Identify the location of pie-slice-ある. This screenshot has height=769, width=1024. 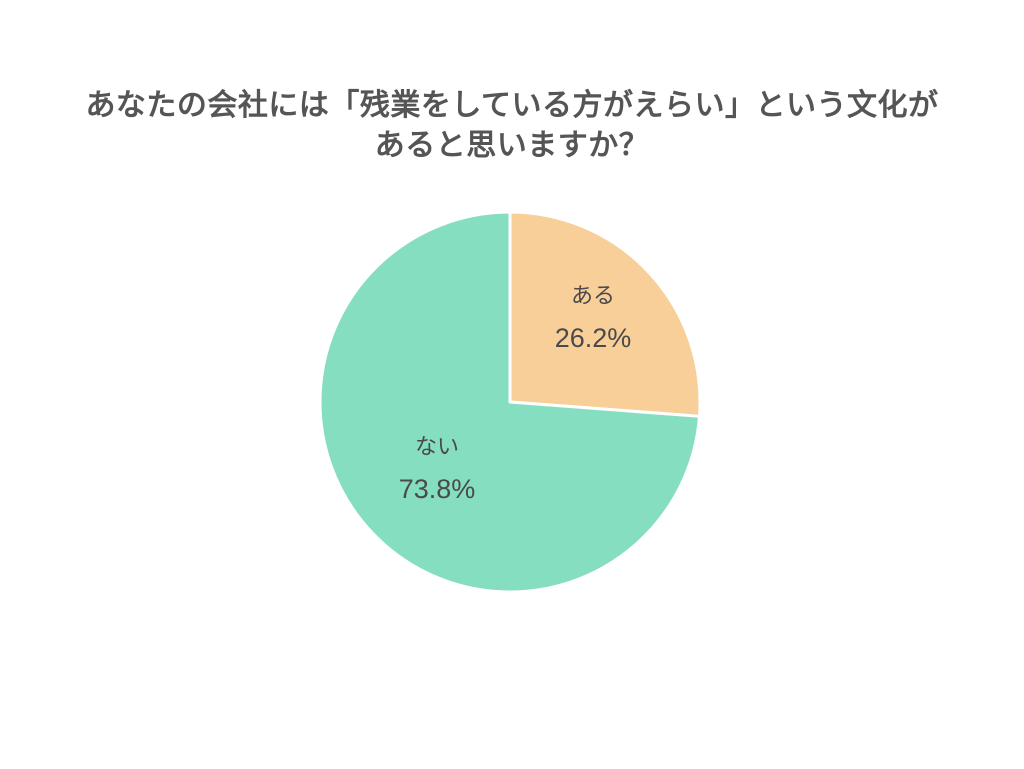
(605, 314).